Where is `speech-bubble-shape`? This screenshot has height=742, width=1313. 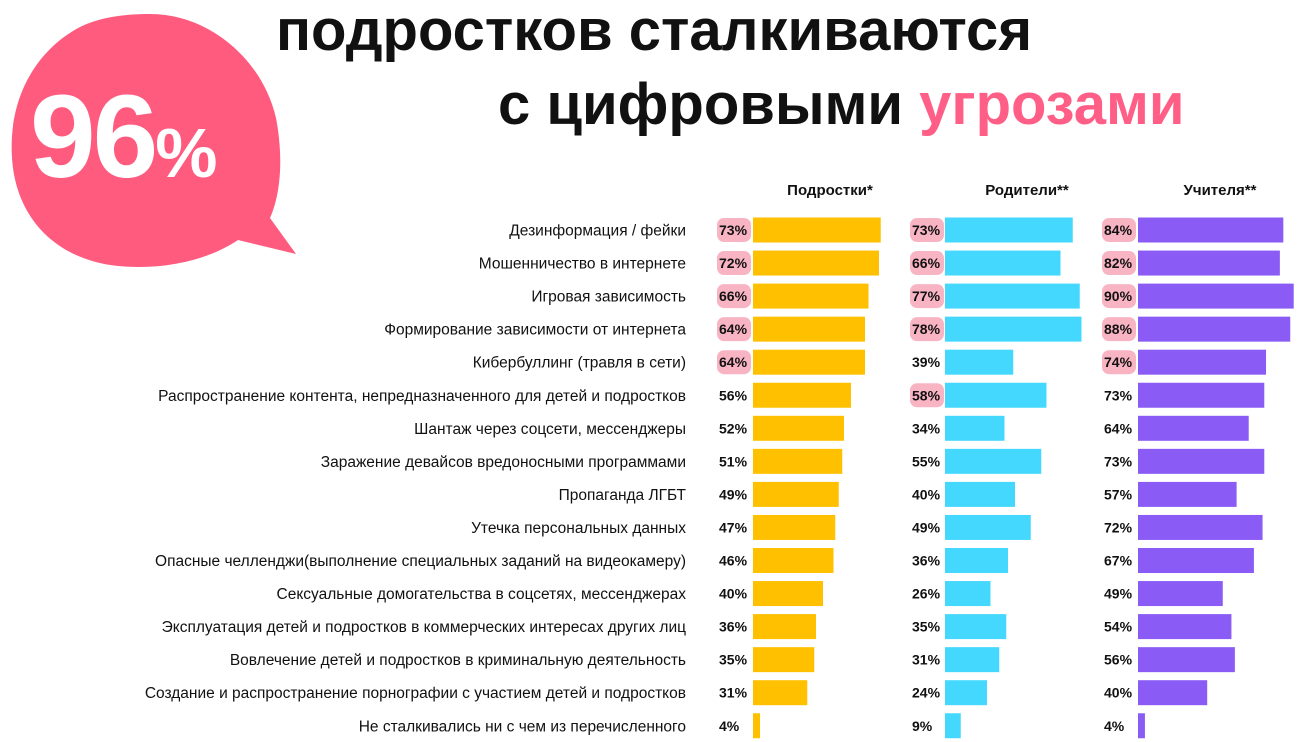 speech-bubble-shape is located at coordinates (153, 140).